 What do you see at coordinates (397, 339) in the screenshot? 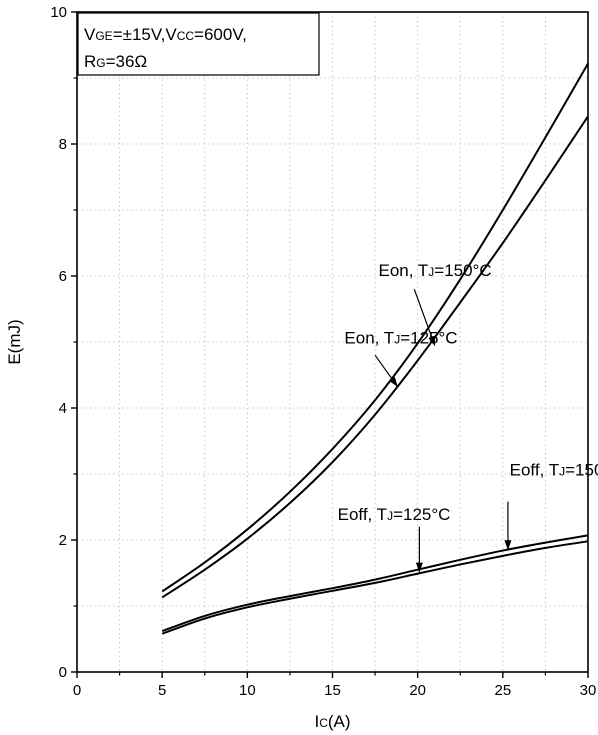
I see `annotation-label-2-part: J` at bounding box center [397, 339].